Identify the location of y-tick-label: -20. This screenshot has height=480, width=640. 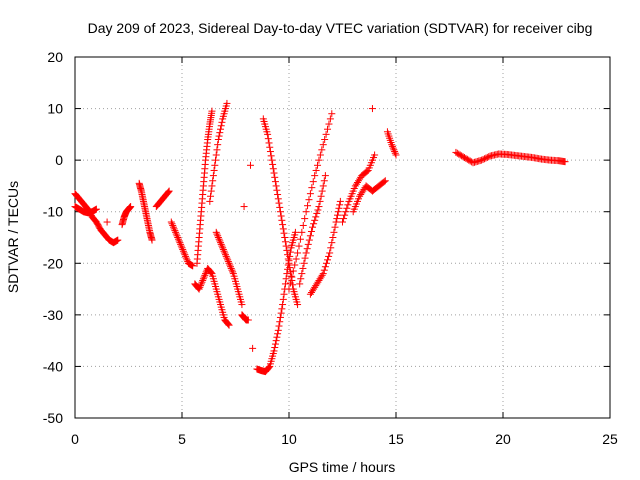
(53, 263).